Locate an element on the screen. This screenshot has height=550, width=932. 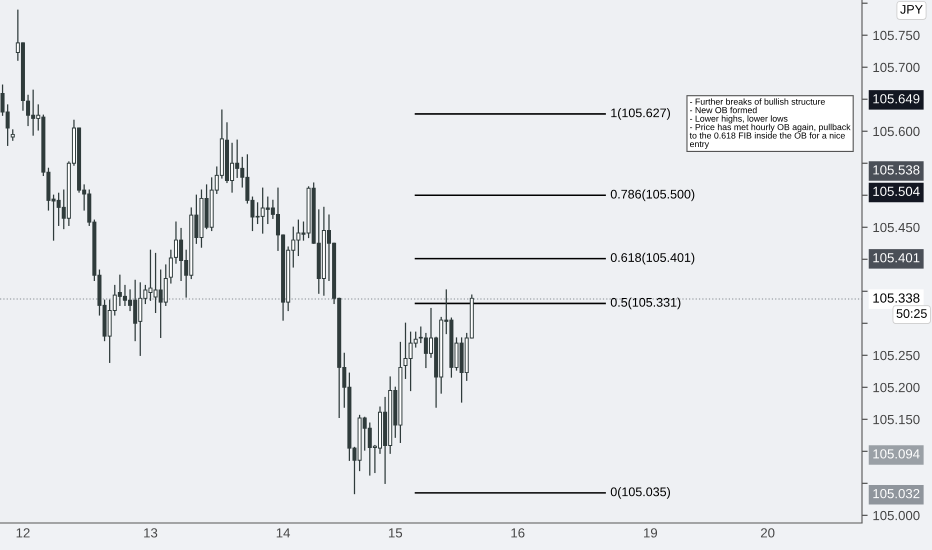
y-tick-label: 105.600 is located at coordinates (896, 131).